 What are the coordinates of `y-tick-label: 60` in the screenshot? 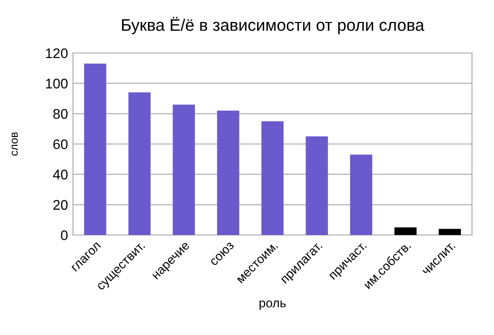 It's located at (60, 144).